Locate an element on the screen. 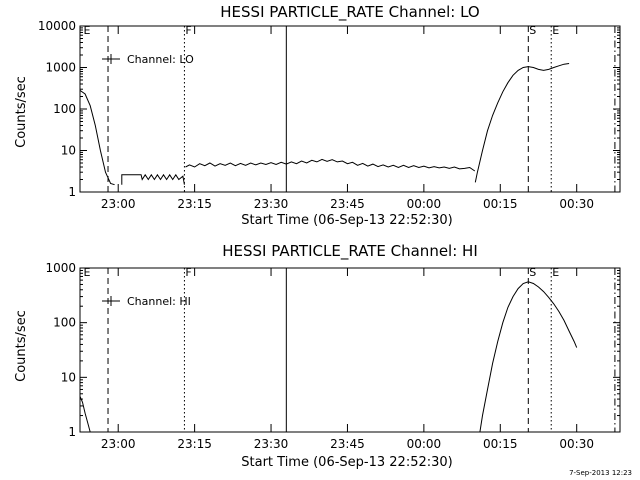 This screenshot has height=480, width=640. hi-y-tick-label: 1 is located at coordinates (72, 432).